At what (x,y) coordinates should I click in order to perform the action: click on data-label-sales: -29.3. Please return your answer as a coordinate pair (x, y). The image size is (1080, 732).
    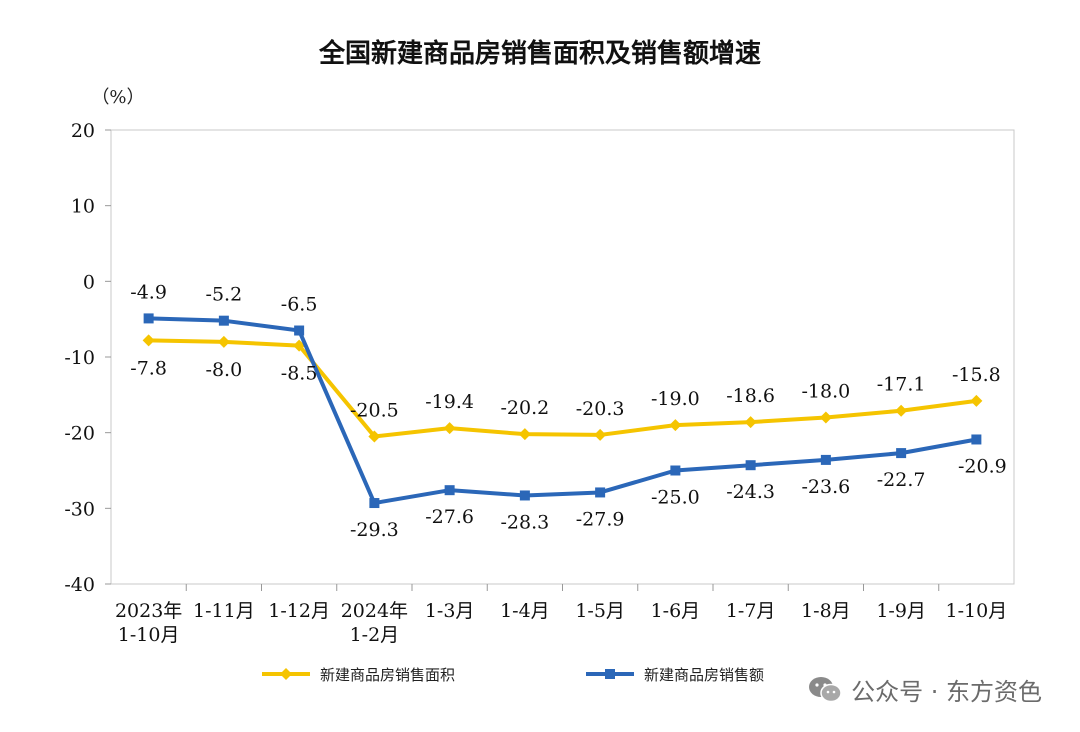
    Looking at the image, I should click on (374, 530).